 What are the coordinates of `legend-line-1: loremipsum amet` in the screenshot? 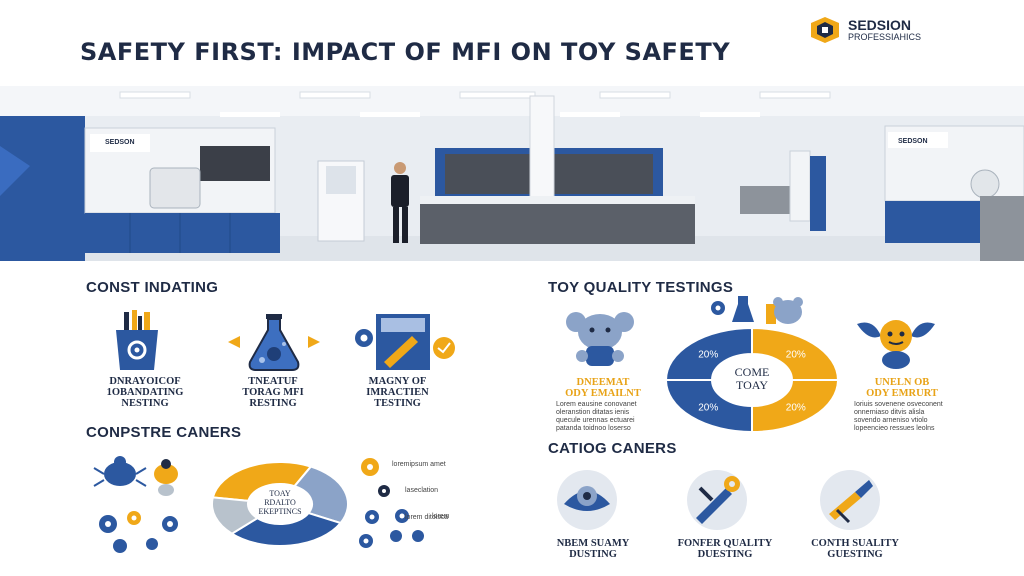 It's located at (419, 464).